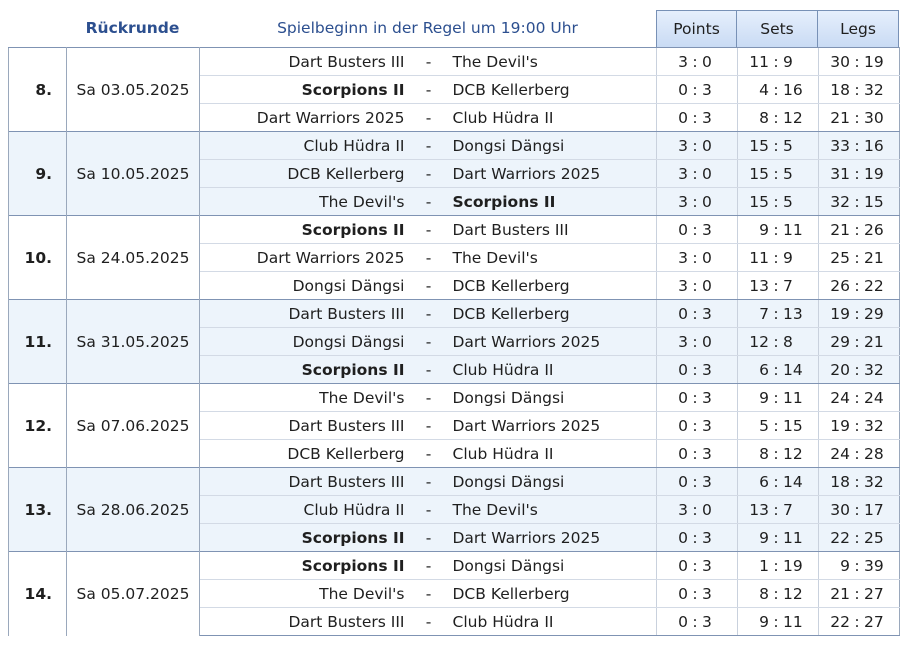 The image size is (907, 646). I want to click on legs-score-away: 22, so click(874, 285).